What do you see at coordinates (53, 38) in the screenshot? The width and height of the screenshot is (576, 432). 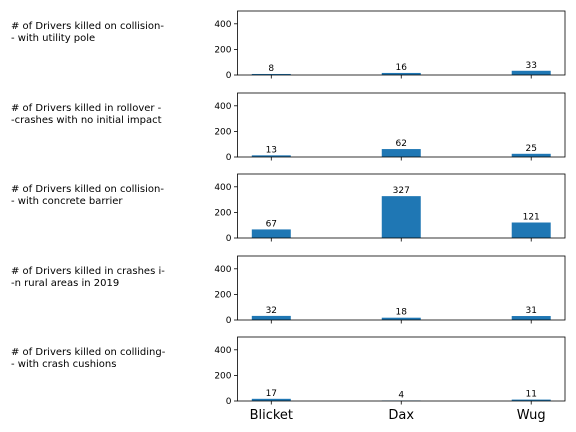 I see `panel-label-line: - with utility pole` at bounding box center [53, 38].